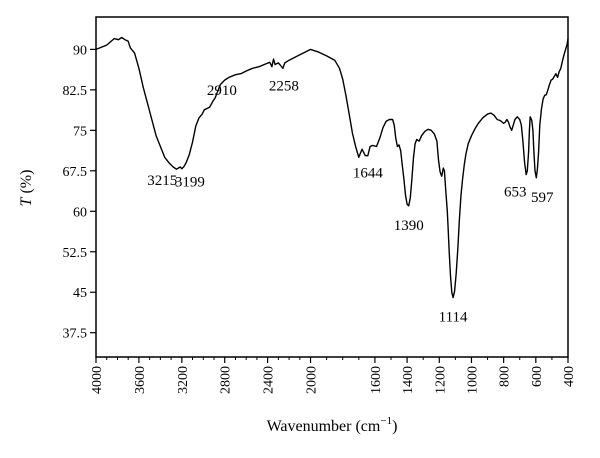  I want to click on peak-label: 3215, so click(162, 181).